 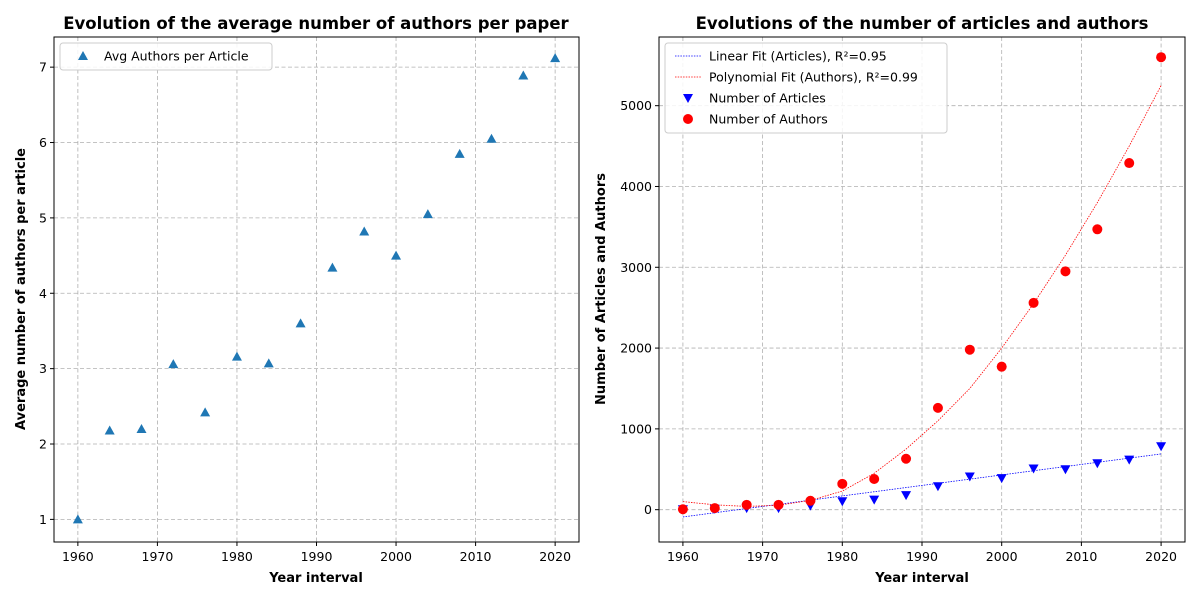 I want to click on y-tick-label: 2, so click(x=43, y=444).